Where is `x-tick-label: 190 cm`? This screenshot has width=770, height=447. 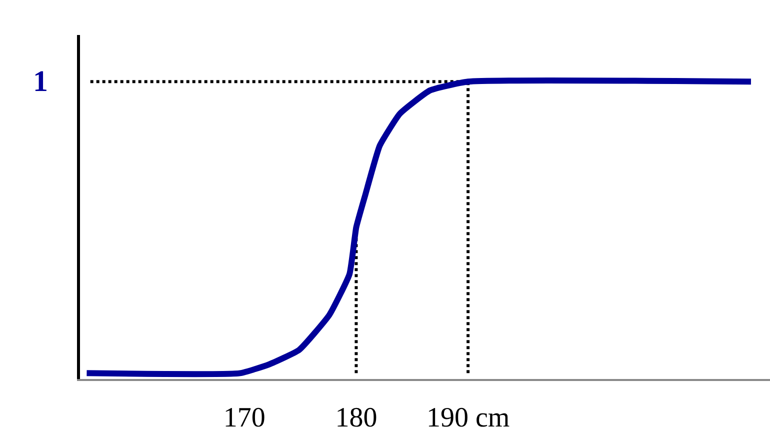 x-tick-label: 190 cm is located at coordinates (468, 418).